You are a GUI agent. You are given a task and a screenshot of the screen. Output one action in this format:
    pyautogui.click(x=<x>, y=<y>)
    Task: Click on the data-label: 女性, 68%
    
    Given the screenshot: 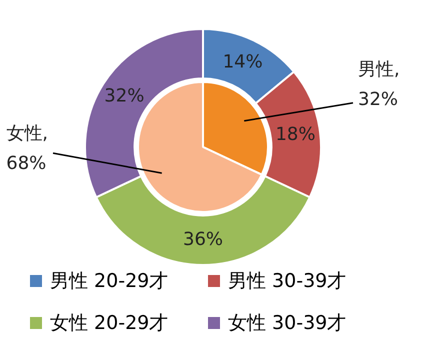 What is the action you would take?
    pyautogui.click(x=27, y=148)
    